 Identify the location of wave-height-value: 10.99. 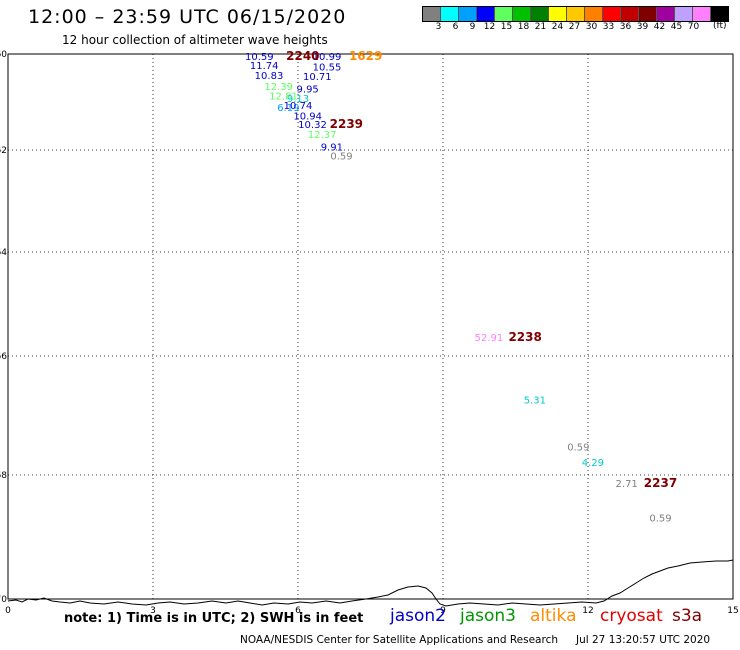
(327, 57).